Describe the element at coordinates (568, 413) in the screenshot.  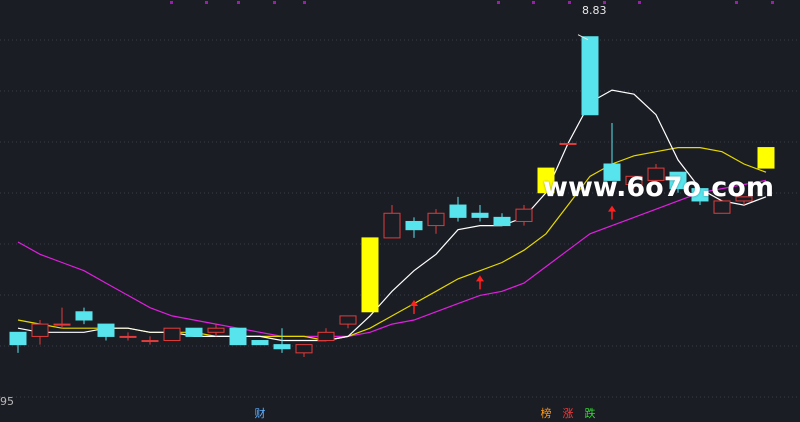
I see `bottom-marker-2: 涨` at that location.